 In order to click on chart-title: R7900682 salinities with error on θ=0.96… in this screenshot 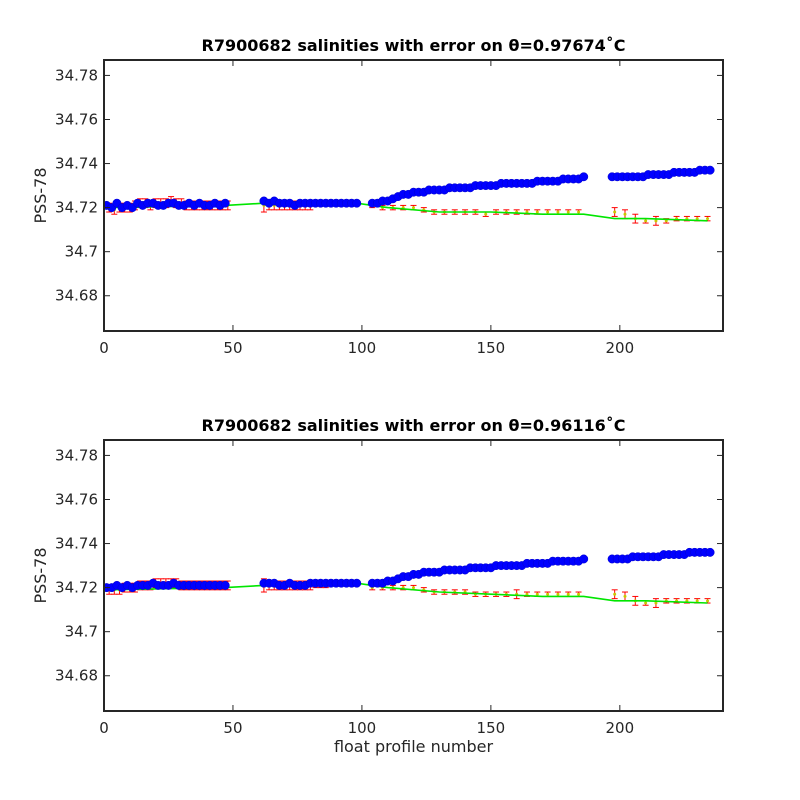, I will do `click(414, 425)`.